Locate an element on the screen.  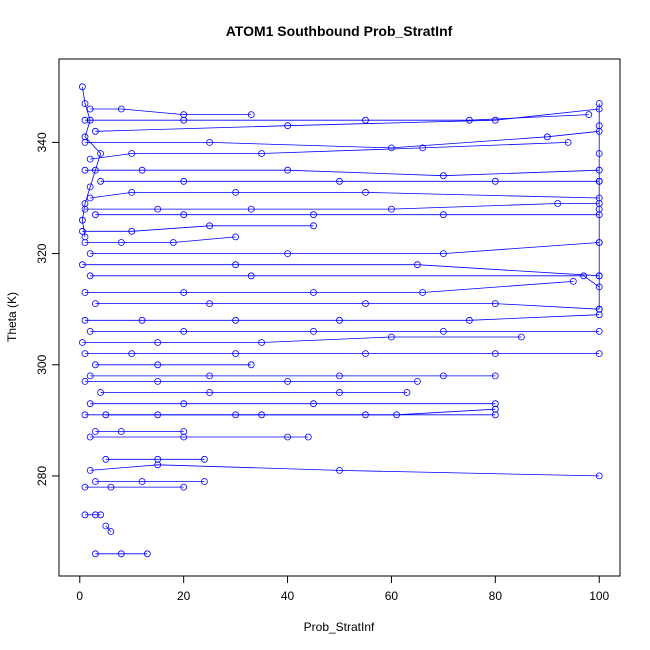
x-tick-label: 80 is located at coordinates (496, 596).